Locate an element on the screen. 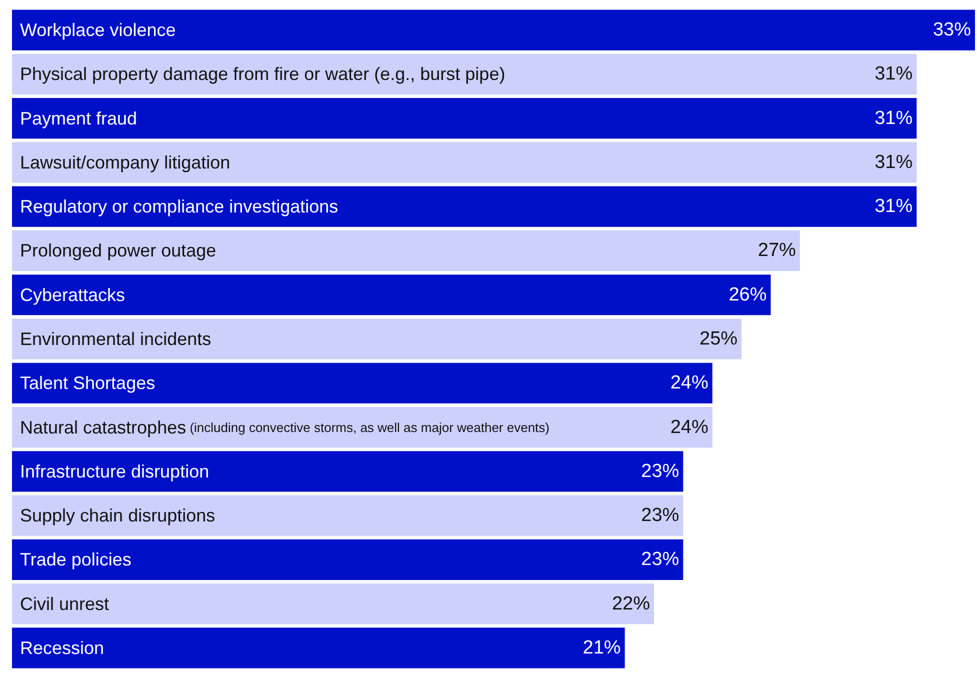 The height and width of the screenshot is (678, 977). y-tick-label: Trade policies is located at coordinates (76, 560).